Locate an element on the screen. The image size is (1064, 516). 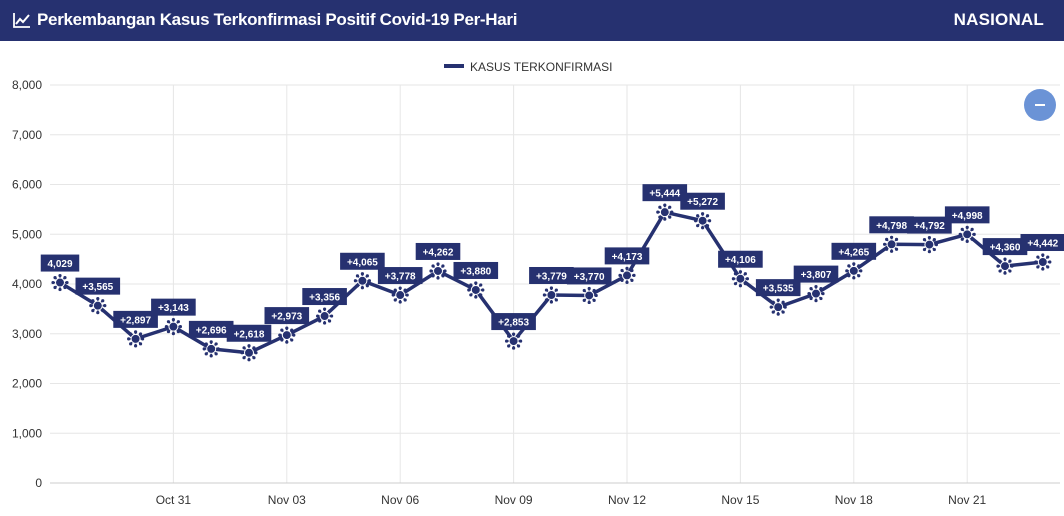
data-label: +4,262 is located at coordinates (438, 252).